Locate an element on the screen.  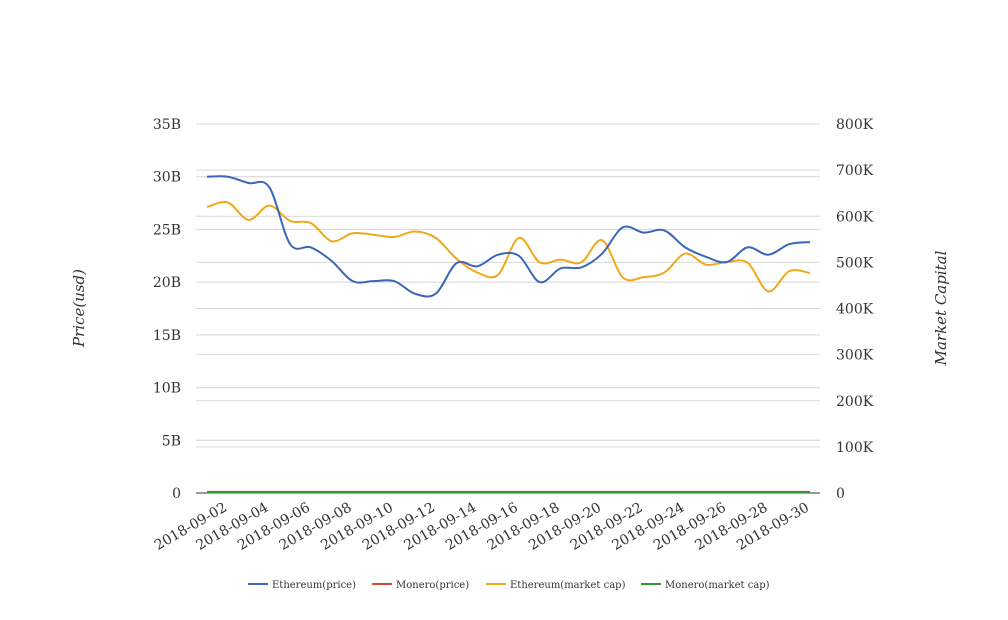
y-right-tick-label: 500K is located at coordinates (855, 263).